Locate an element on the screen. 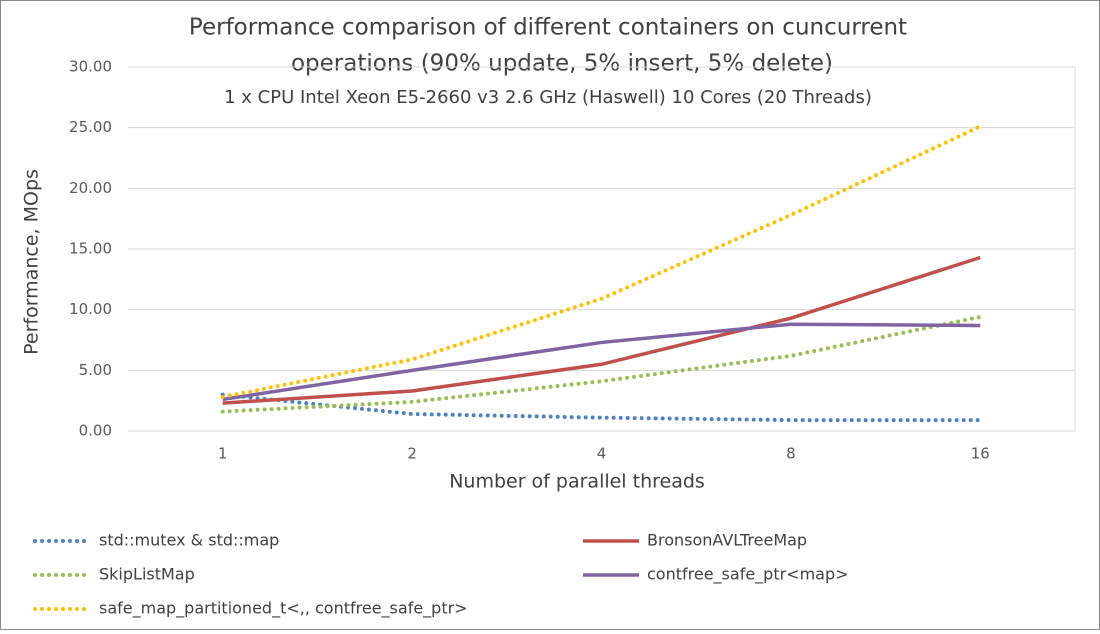 The image size is (1100, 634). x-tick-label: 1 is located at coordinates (223, 454).